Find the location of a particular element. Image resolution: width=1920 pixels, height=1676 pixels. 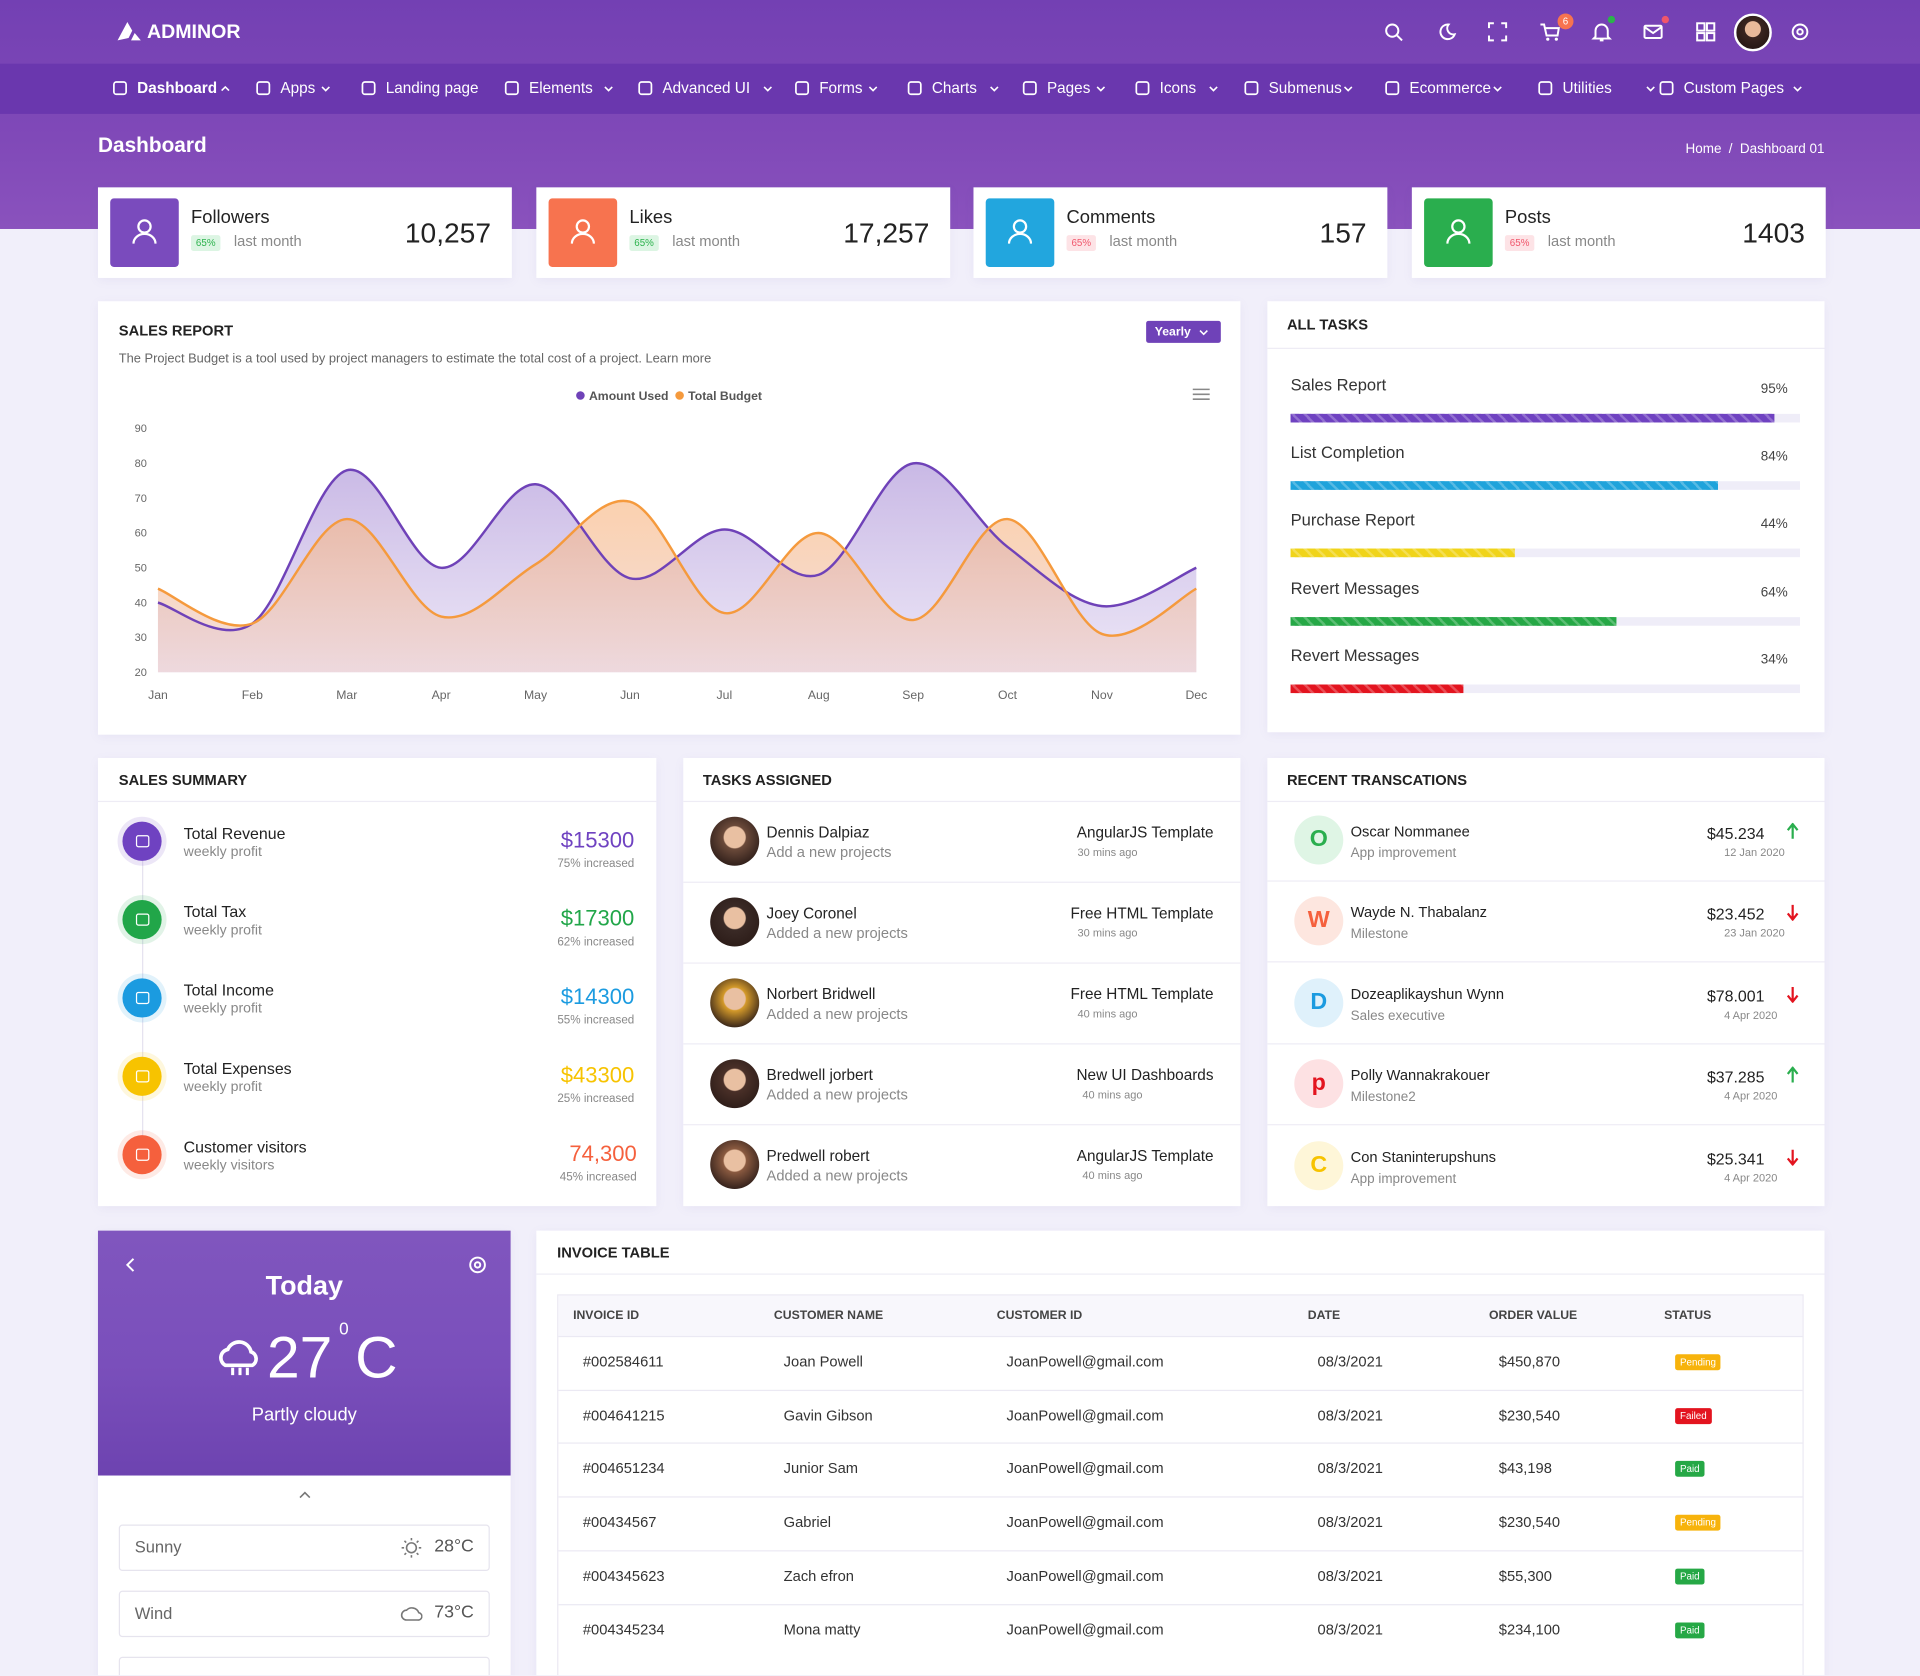

assignee-name: Dennis Dalpiaz is located at coordinates (818, 833).